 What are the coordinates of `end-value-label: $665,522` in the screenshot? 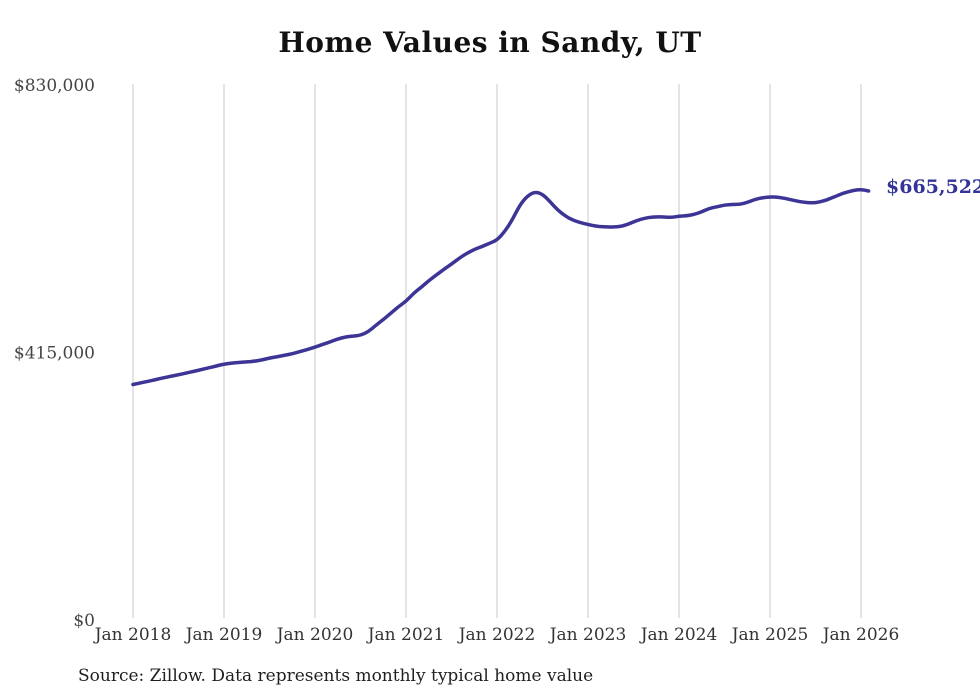 It's located at (933, 187).